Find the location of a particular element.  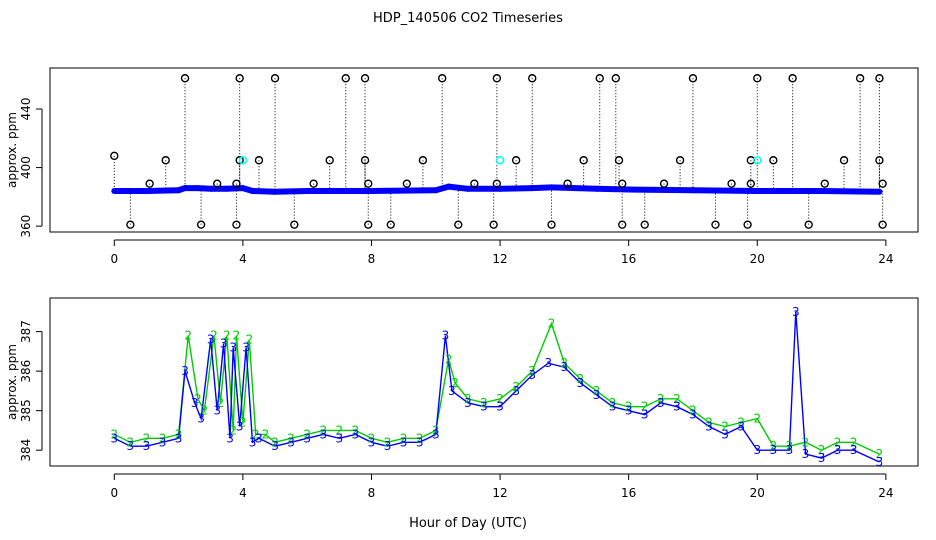

y-tick-label: 360 is located at coordinates (26, 226).